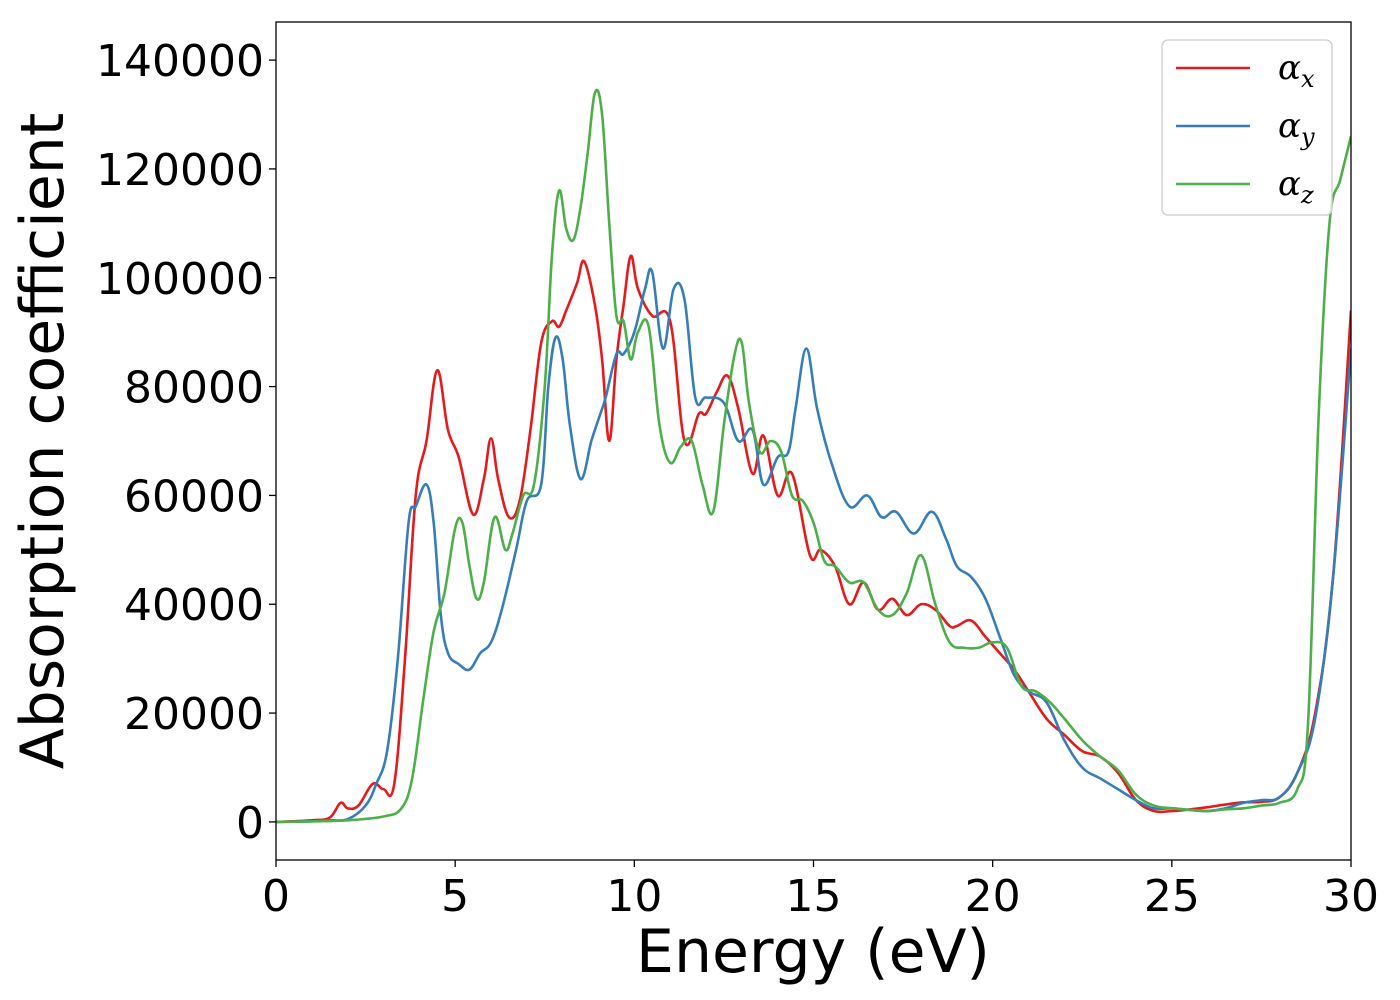 The height and width of the screenshot is (1000, 1400). I want to click on y-tick-label: 0, so click(250, 823).